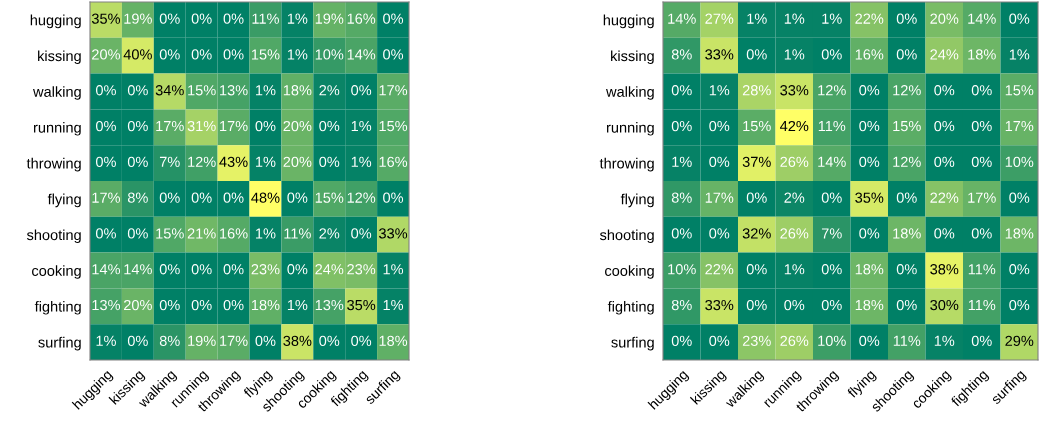 The image size is (1041, 428). What do you see at coordinates (137, 54) in the screenshot?
I see `data-label: 40%` at bounding box center [137, 54].